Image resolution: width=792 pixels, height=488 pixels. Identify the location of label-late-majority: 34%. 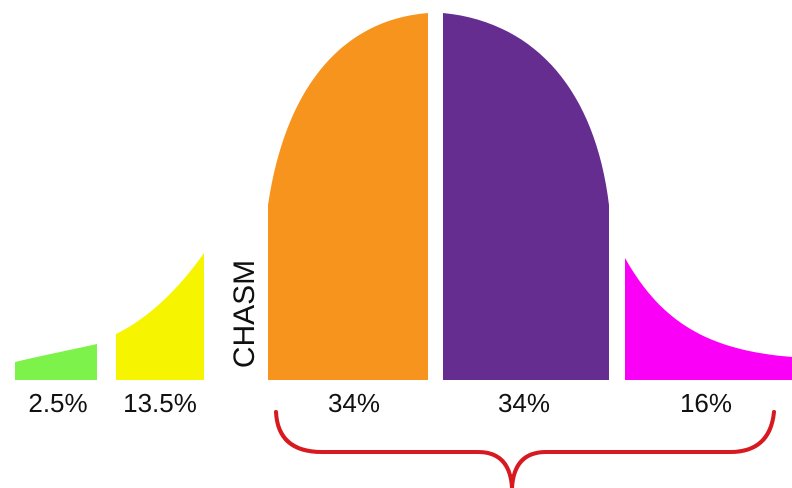
(524, 403).